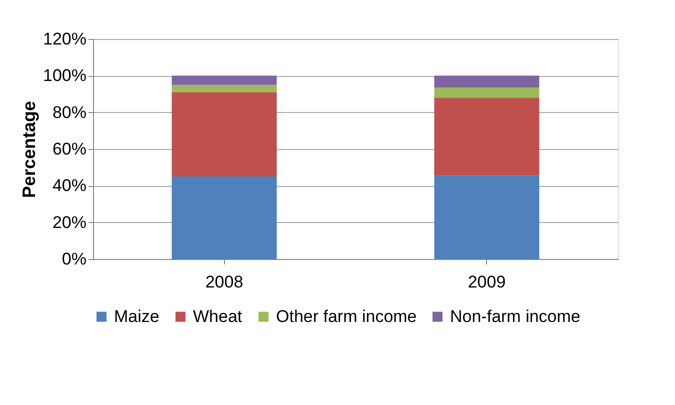 The width and height of the screenshot is (675, 405). What do you see at coordinates (346, 316) in the screenshot?
I see `legend-label: Other farm income` at bounding box center [346, 316].